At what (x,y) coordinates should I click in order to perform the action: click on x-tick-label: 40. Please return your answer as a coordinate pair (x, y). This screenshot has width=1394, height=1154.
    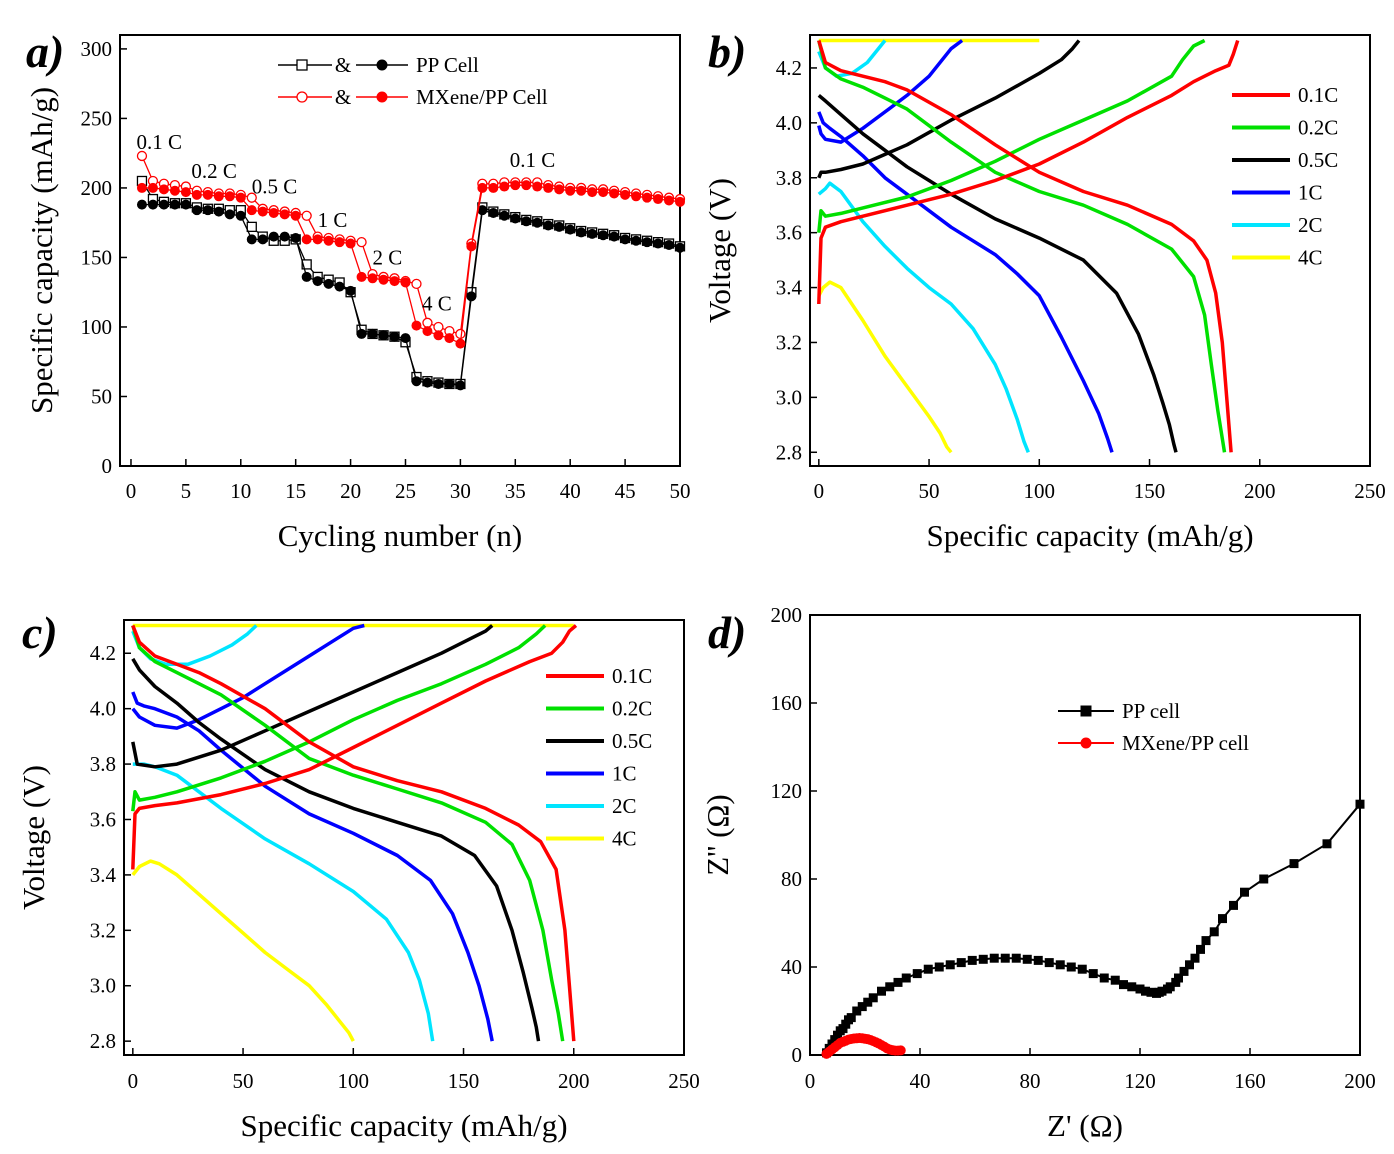
    Looking at the image, I should click on (570, 491).